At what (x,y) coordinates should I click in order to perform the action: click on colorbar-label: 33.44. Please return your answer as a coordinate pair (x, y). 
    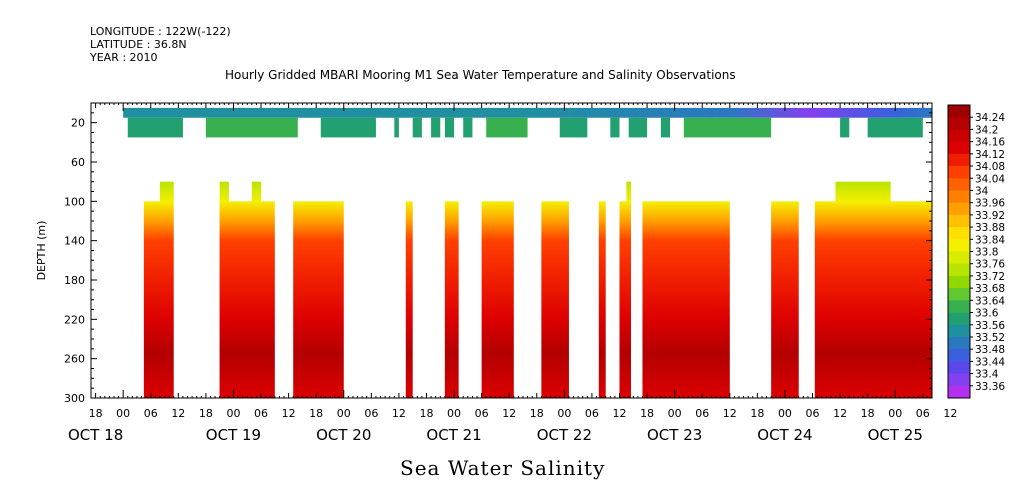
    Looking at the image, I should click on (990, 362).